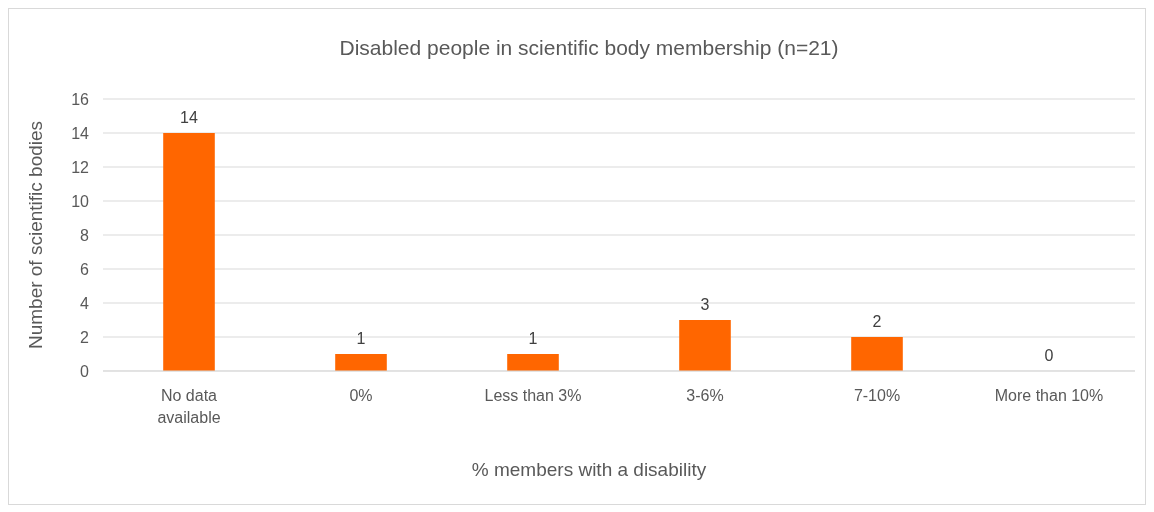 Image resolution: width=1154 pixels, height=512 pixels. I want to click on y-tick-label: 14, so click(80, 133).